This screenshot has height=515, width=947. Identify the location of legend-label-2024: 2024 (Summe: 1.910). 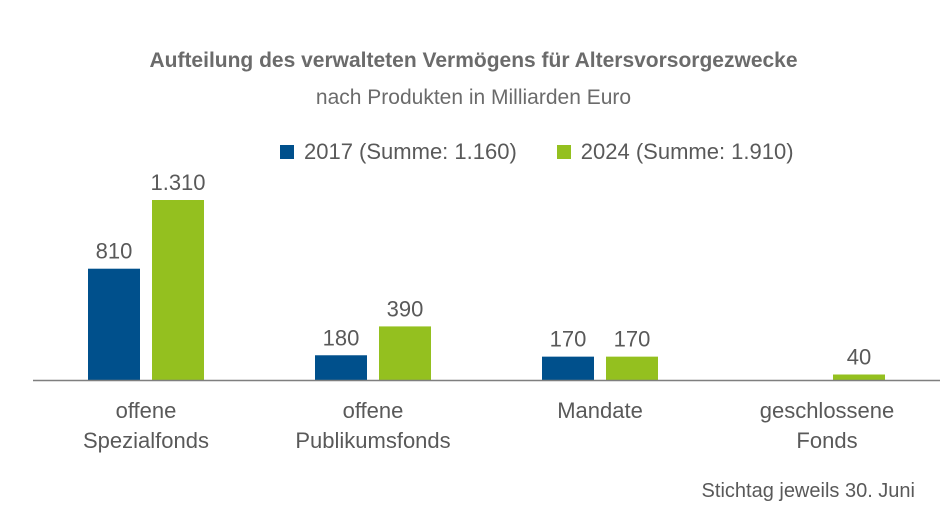
(687, 151).